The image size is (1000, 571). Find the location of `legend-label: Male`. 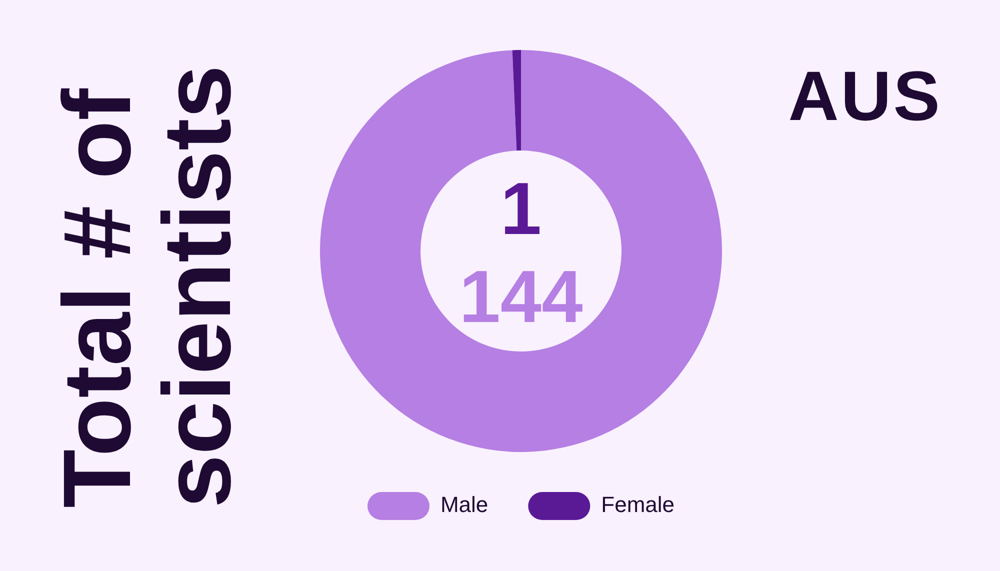

legend-label: Male is located at coordinates (464, 505).